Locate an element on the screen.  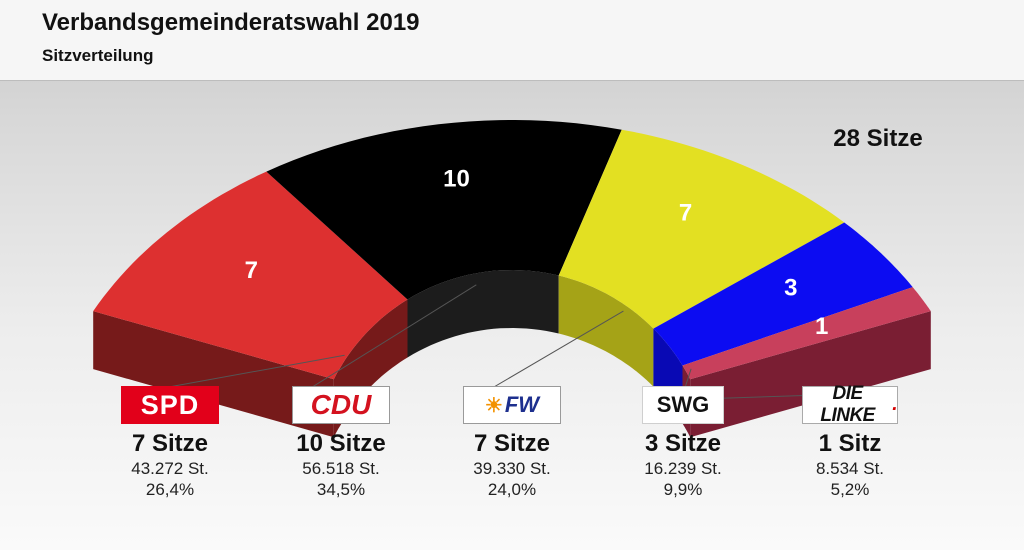
percent-label: 9,9% is located at coordinates (683, 489).